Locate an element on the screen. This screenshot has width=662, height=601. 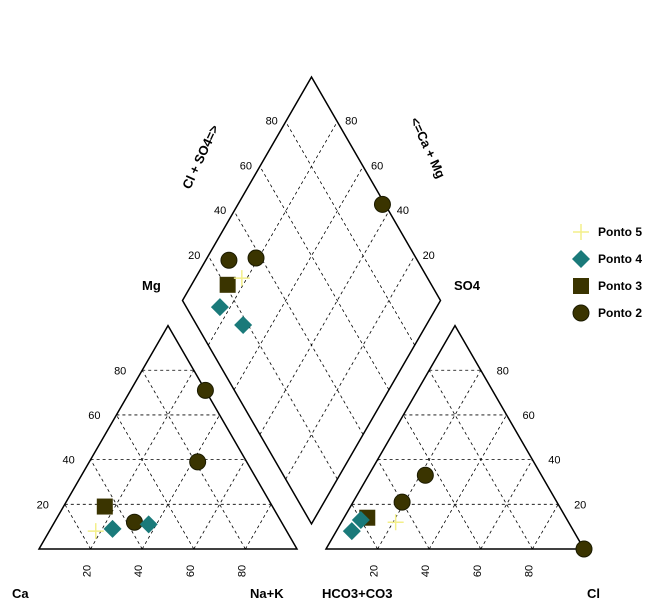
tick-ca-60: 40 is located at coordinates (139, 571).